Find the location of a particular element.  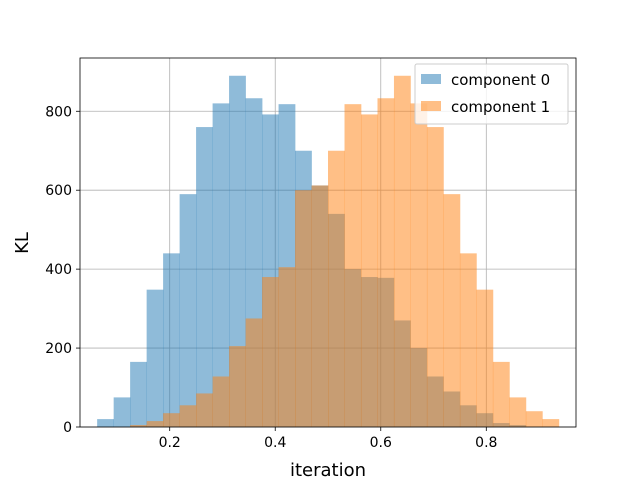

legend: component 0 component 1 is located at coordinates (491, 94).